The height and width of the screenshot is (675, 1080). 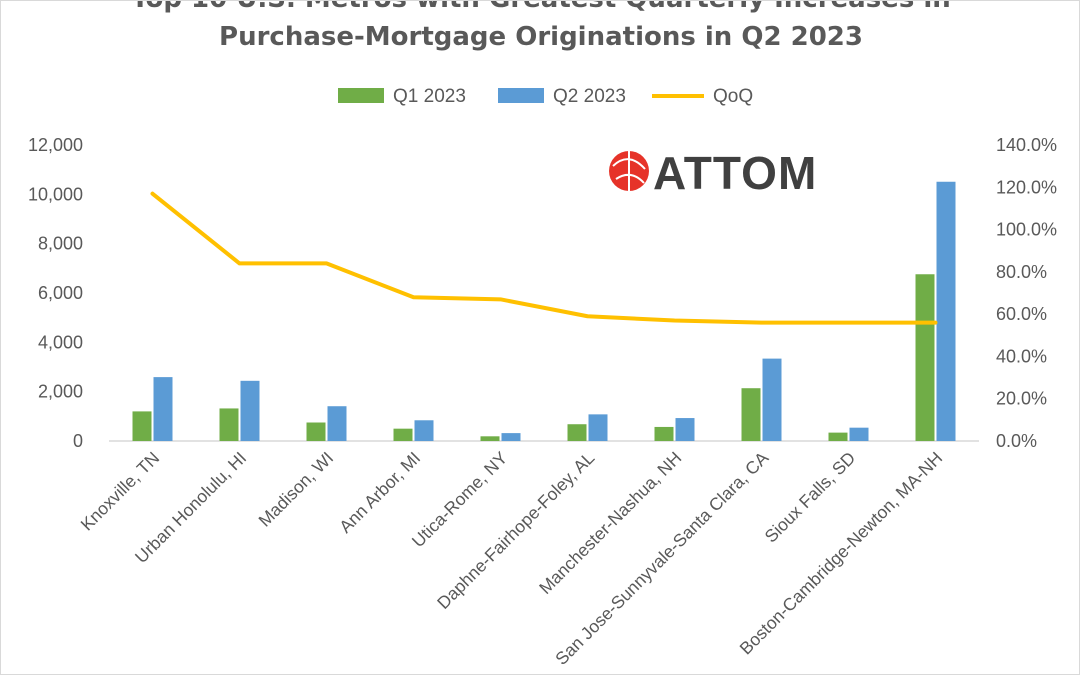 I want to click on attom-logo-text: ATTOM, so click(x=735, y=173).